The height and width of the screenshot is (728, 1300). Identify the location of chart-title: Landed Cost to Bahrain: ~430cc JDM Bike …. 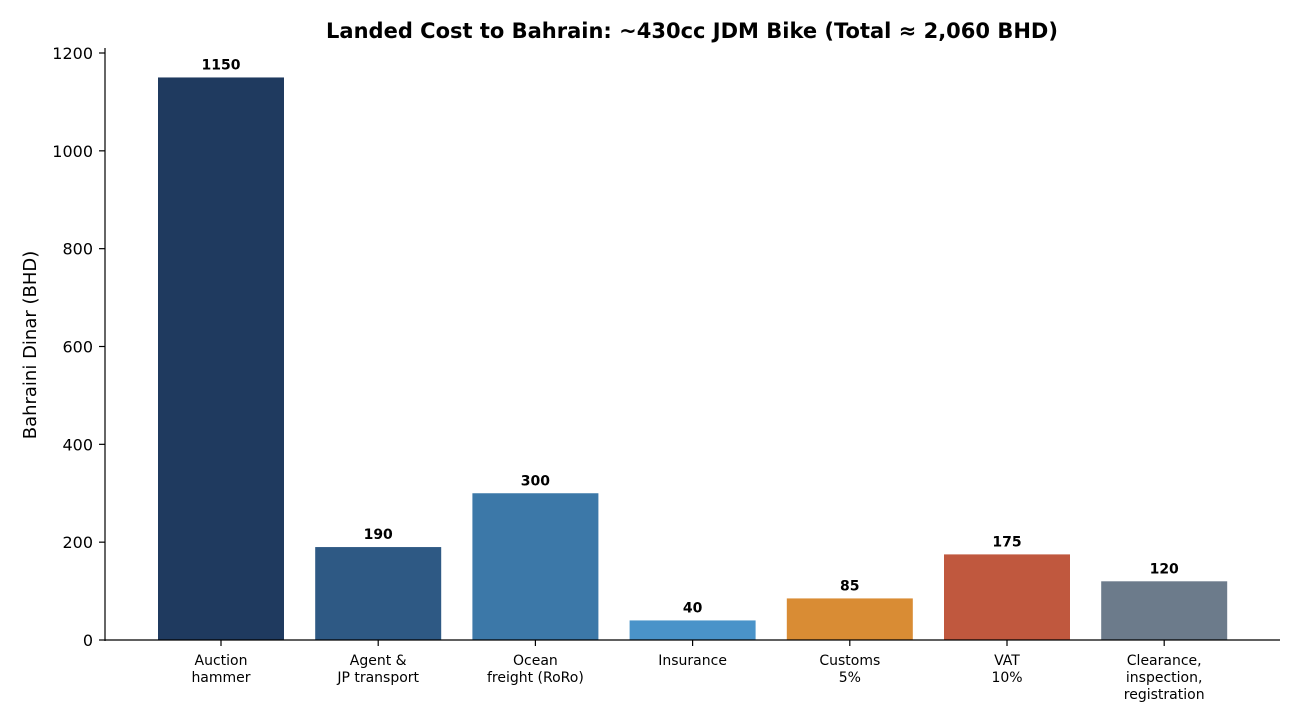
(692, 31).